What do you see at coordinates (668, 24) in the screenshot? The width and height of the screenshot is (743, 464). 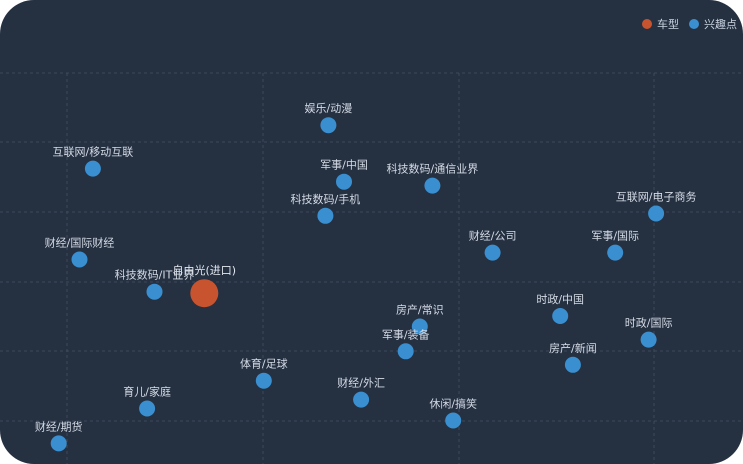 I see `legend-label-car-model: 车型` at bounding box center [668, 24].